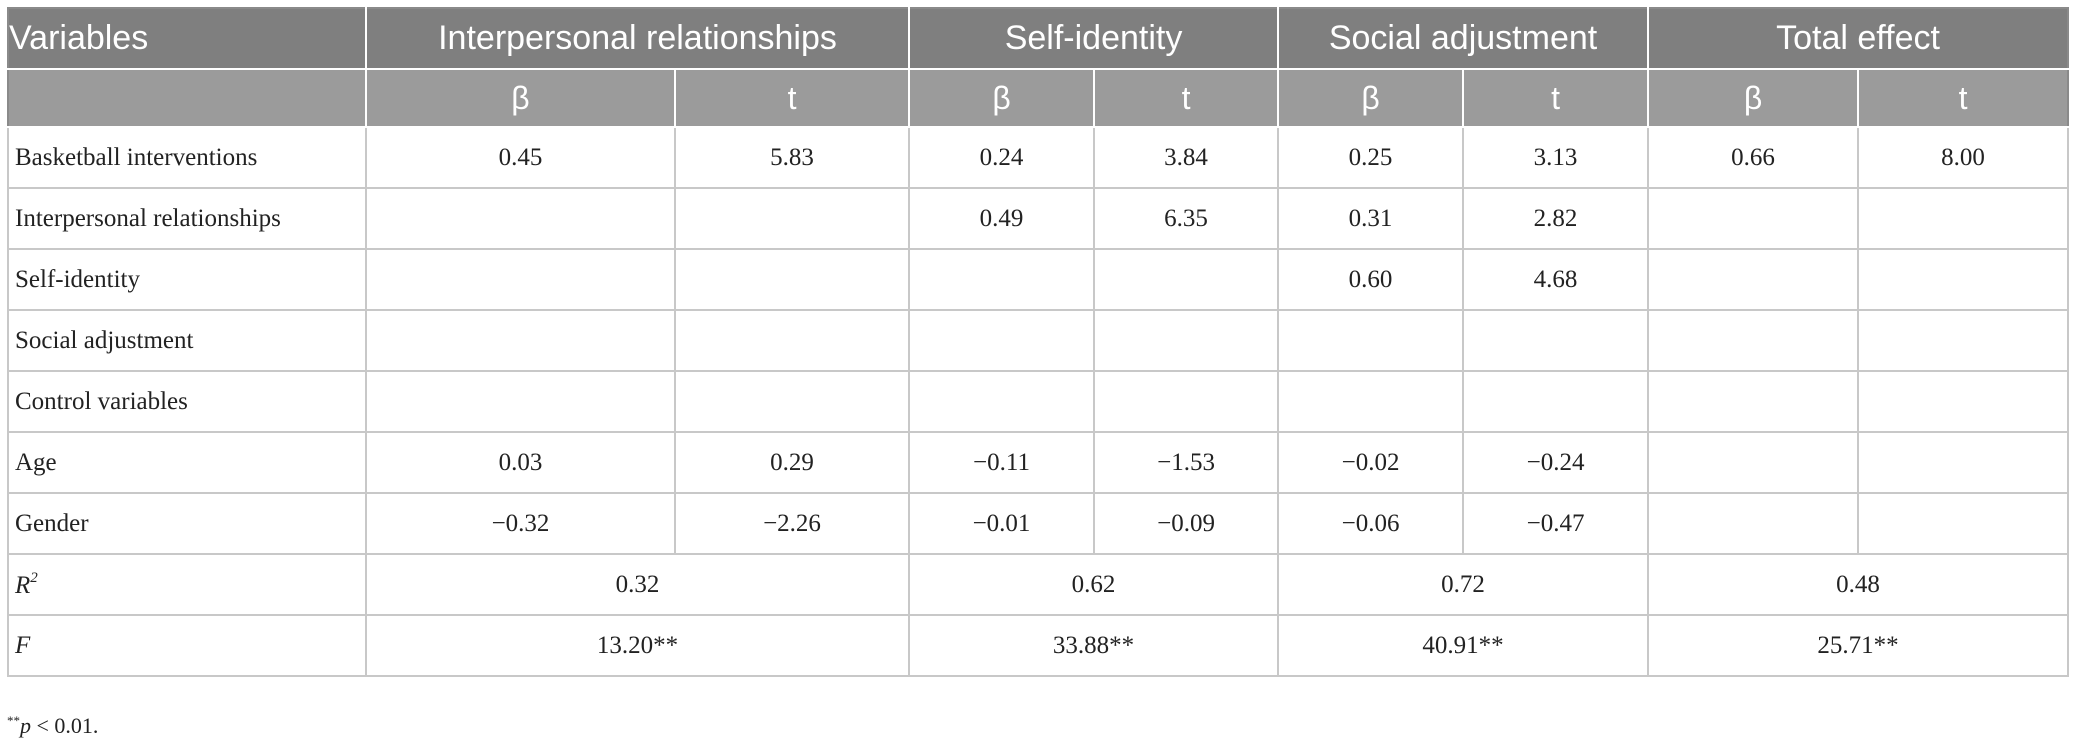 Image resolution: width=2074 pixels, height=745 pixels. I want to click on f-statistic-value: 33.88**, so click(1094, 645).